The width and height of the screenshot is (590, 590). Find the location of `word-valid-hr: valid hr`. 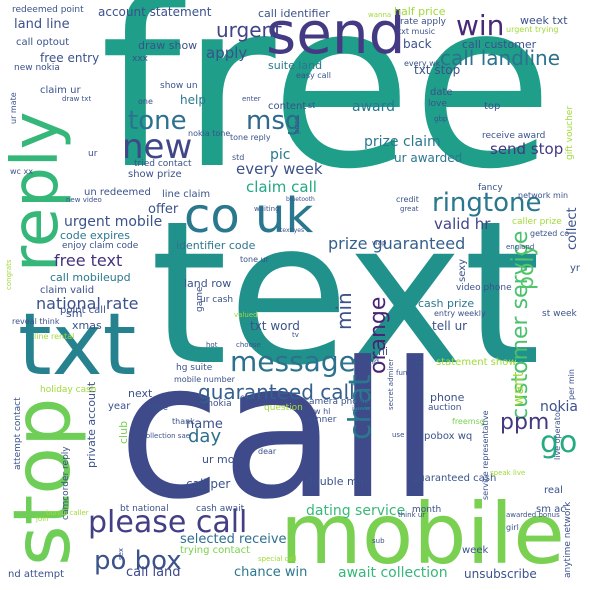

word-valid-hr: valid hr is located at coordinates (462, 224).